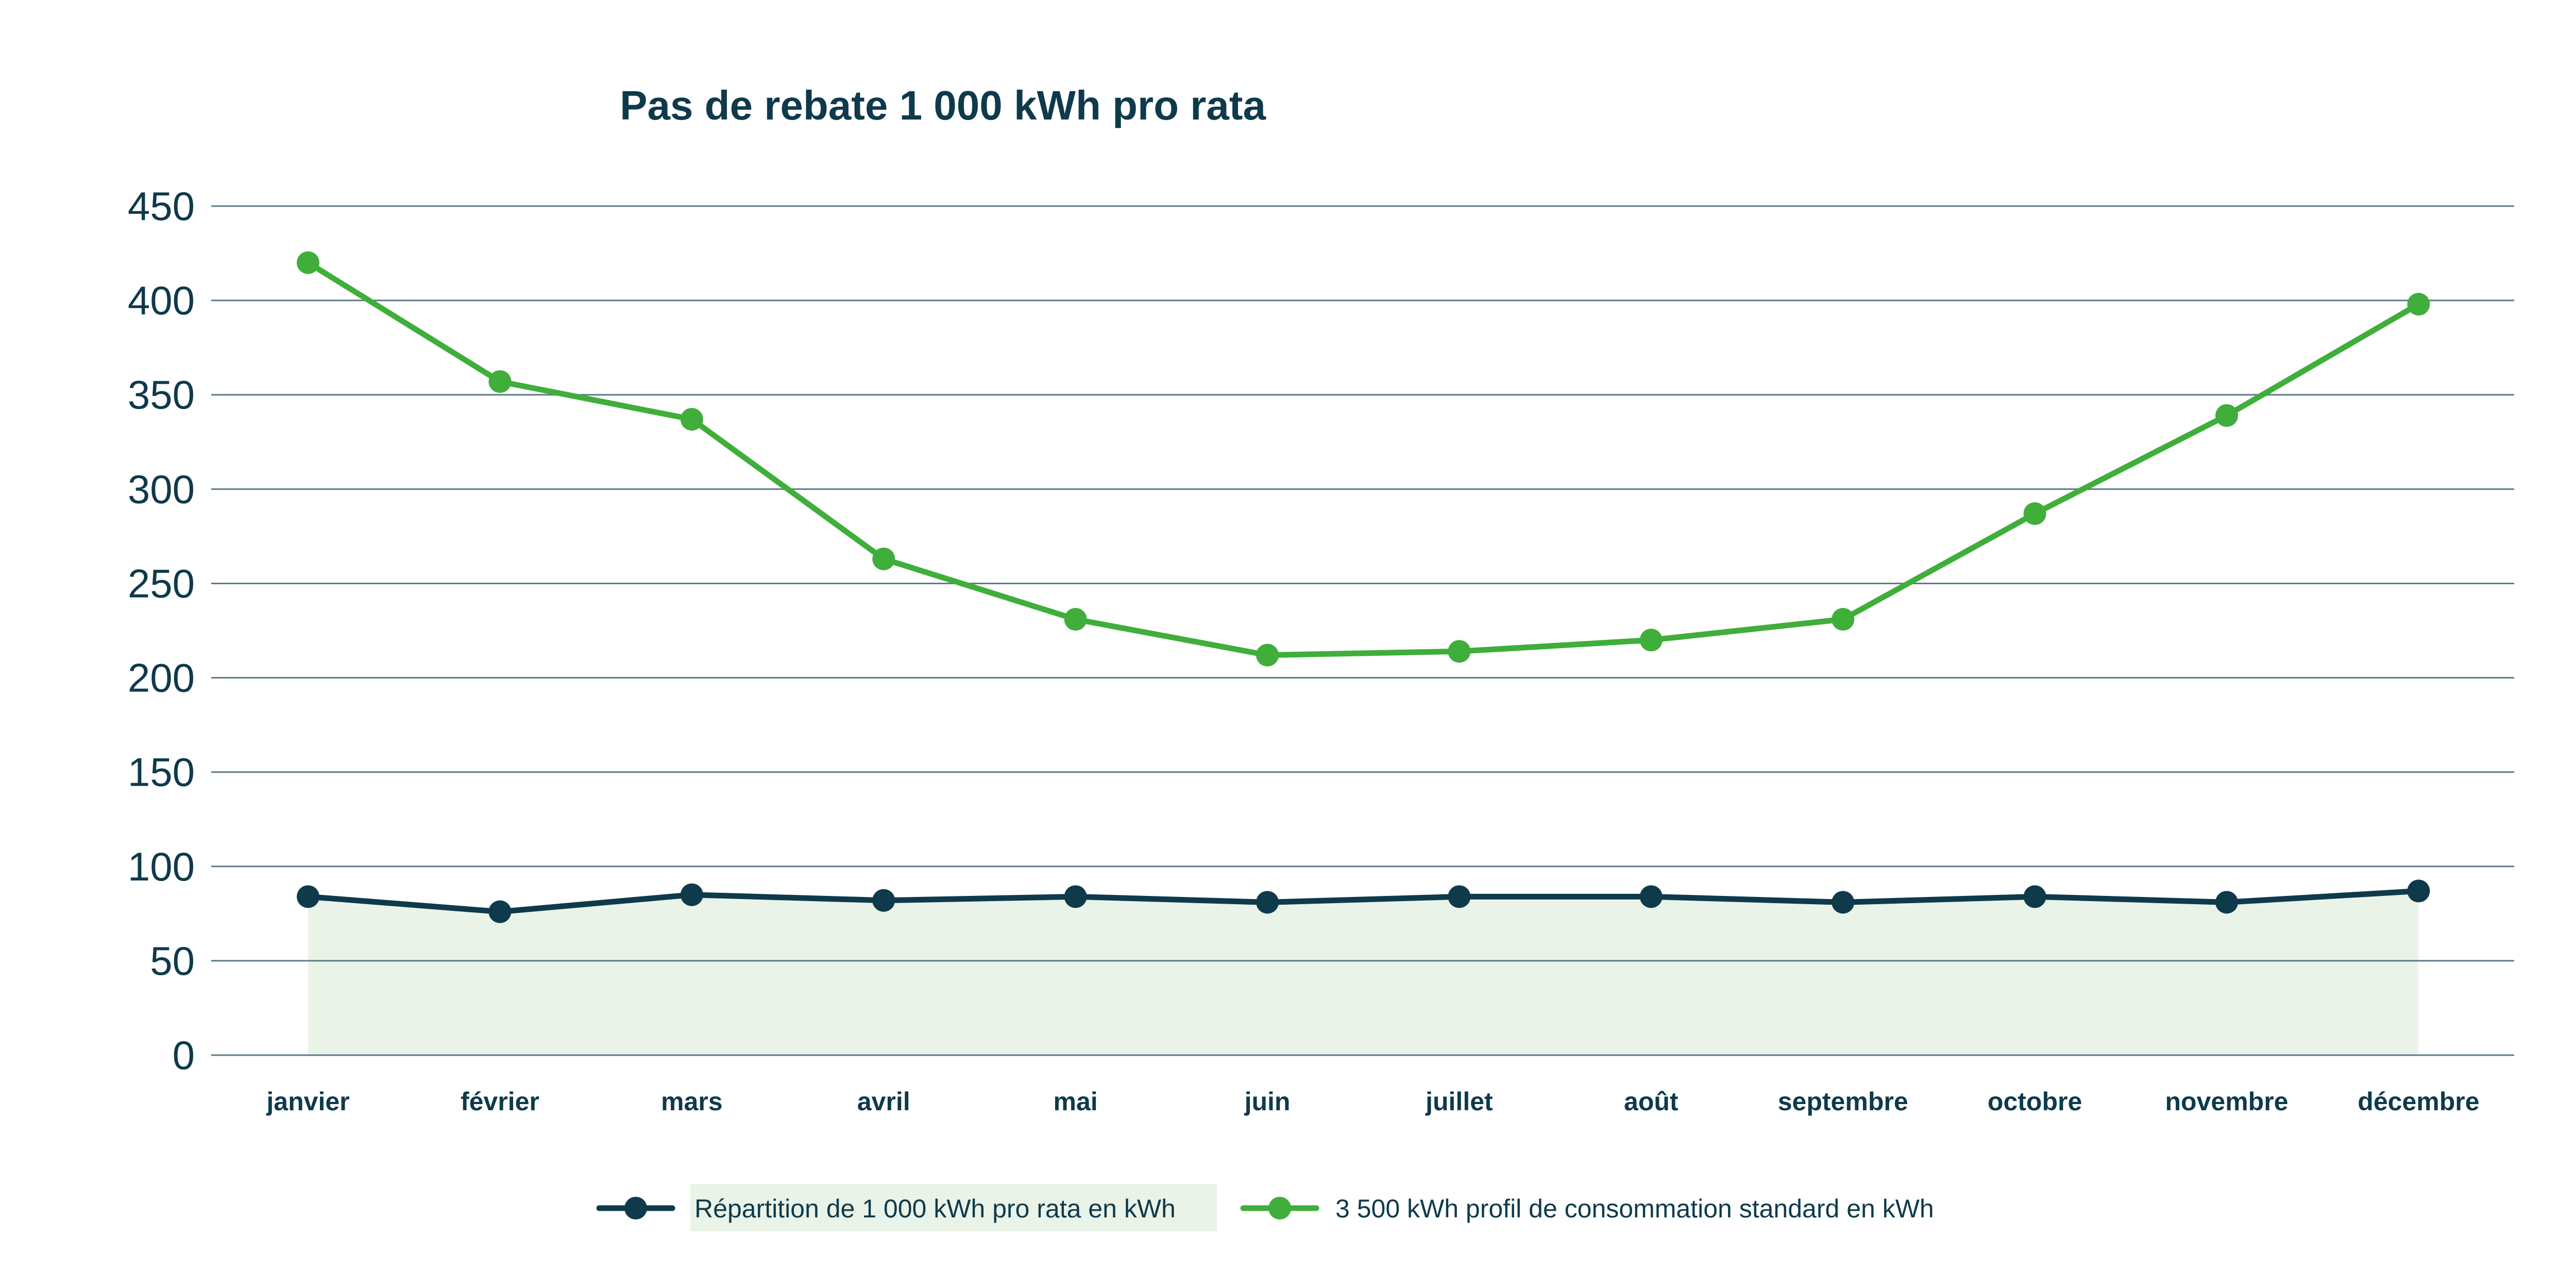  Describe the element at coordinates (161, 583) in the screenshot. I see `y-tick-label: 250` at that location.